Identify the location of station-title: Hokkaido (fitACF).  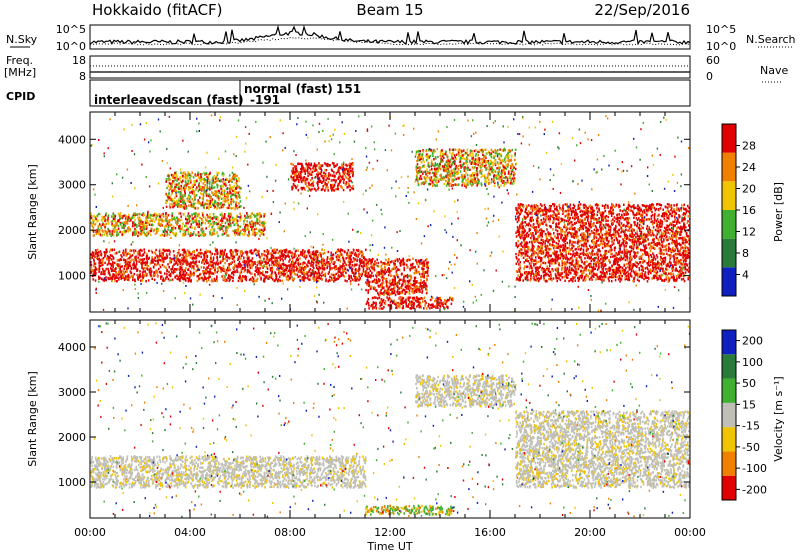
(157, 10).